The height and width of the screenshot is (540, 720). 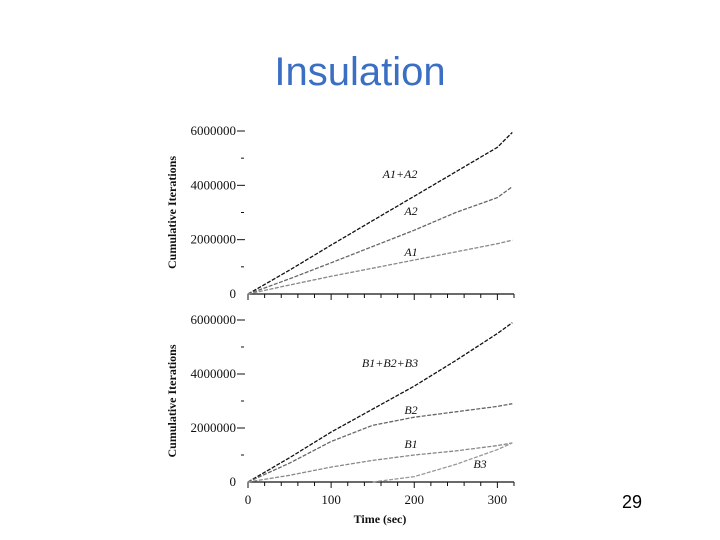 I want to click on series-label: A1+A2, so click(x=400, y=174).